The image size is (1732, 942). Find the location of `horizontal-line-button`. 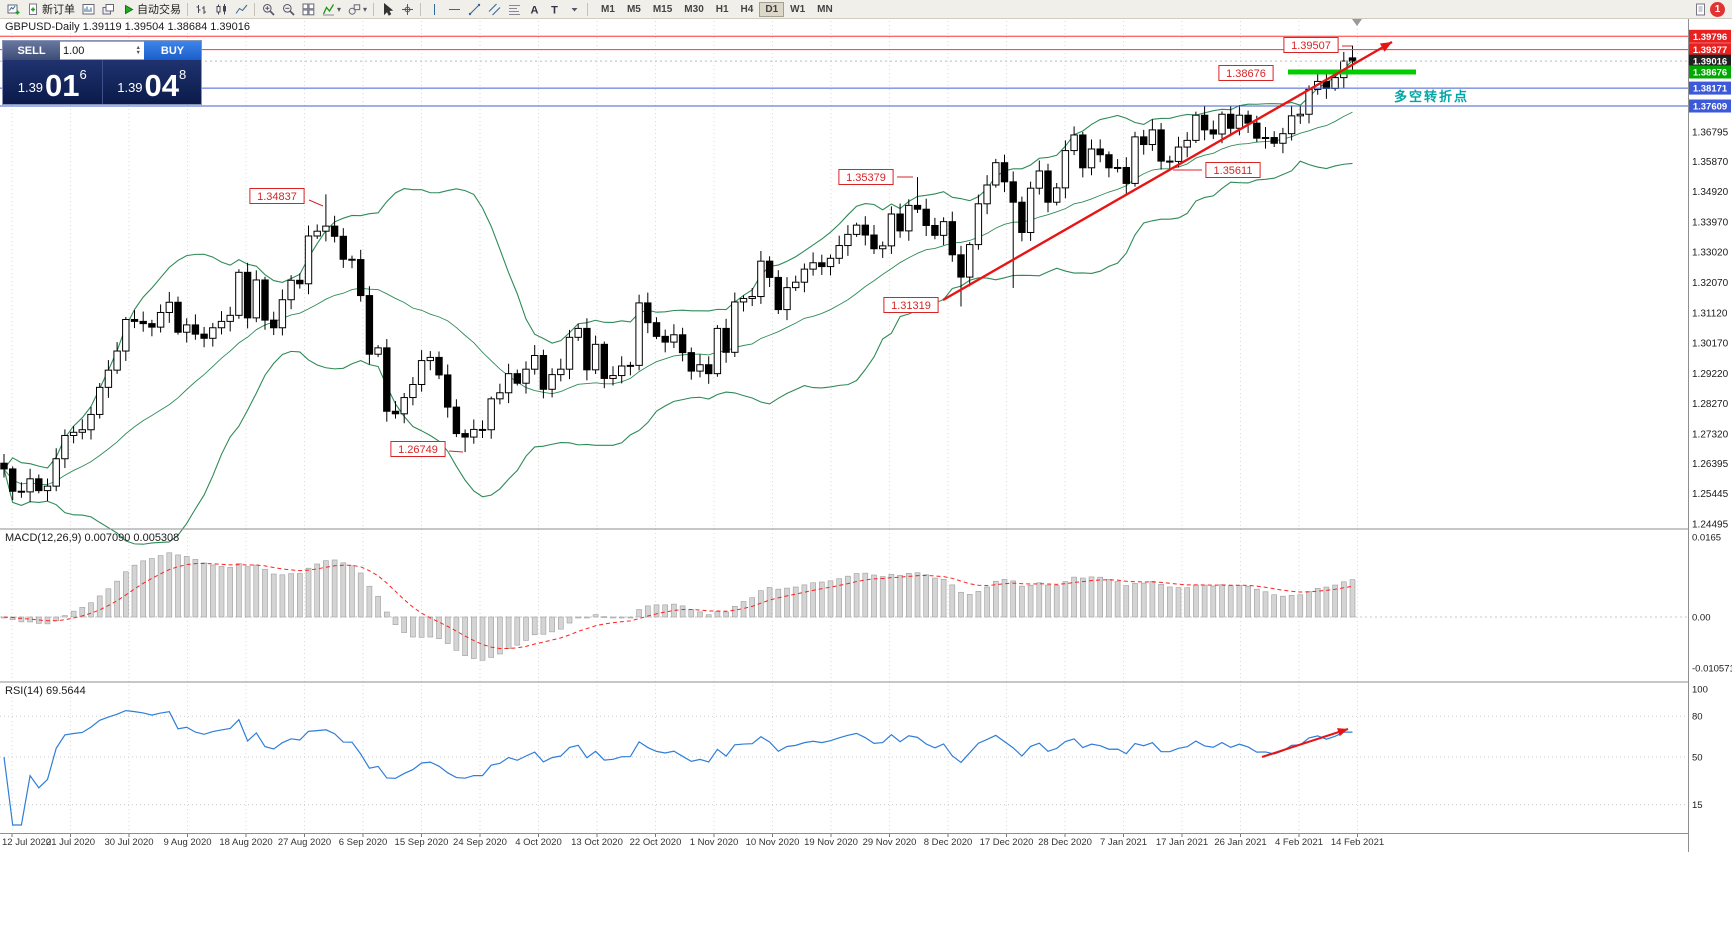

horizontal-line-button is located at coordinates (454, 9).